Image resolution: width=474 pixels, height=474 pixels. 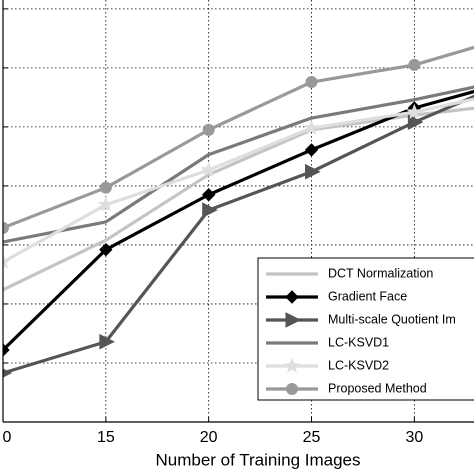 I want to click on legend-label: LC-KSVD2, so click(x=358, y=365).